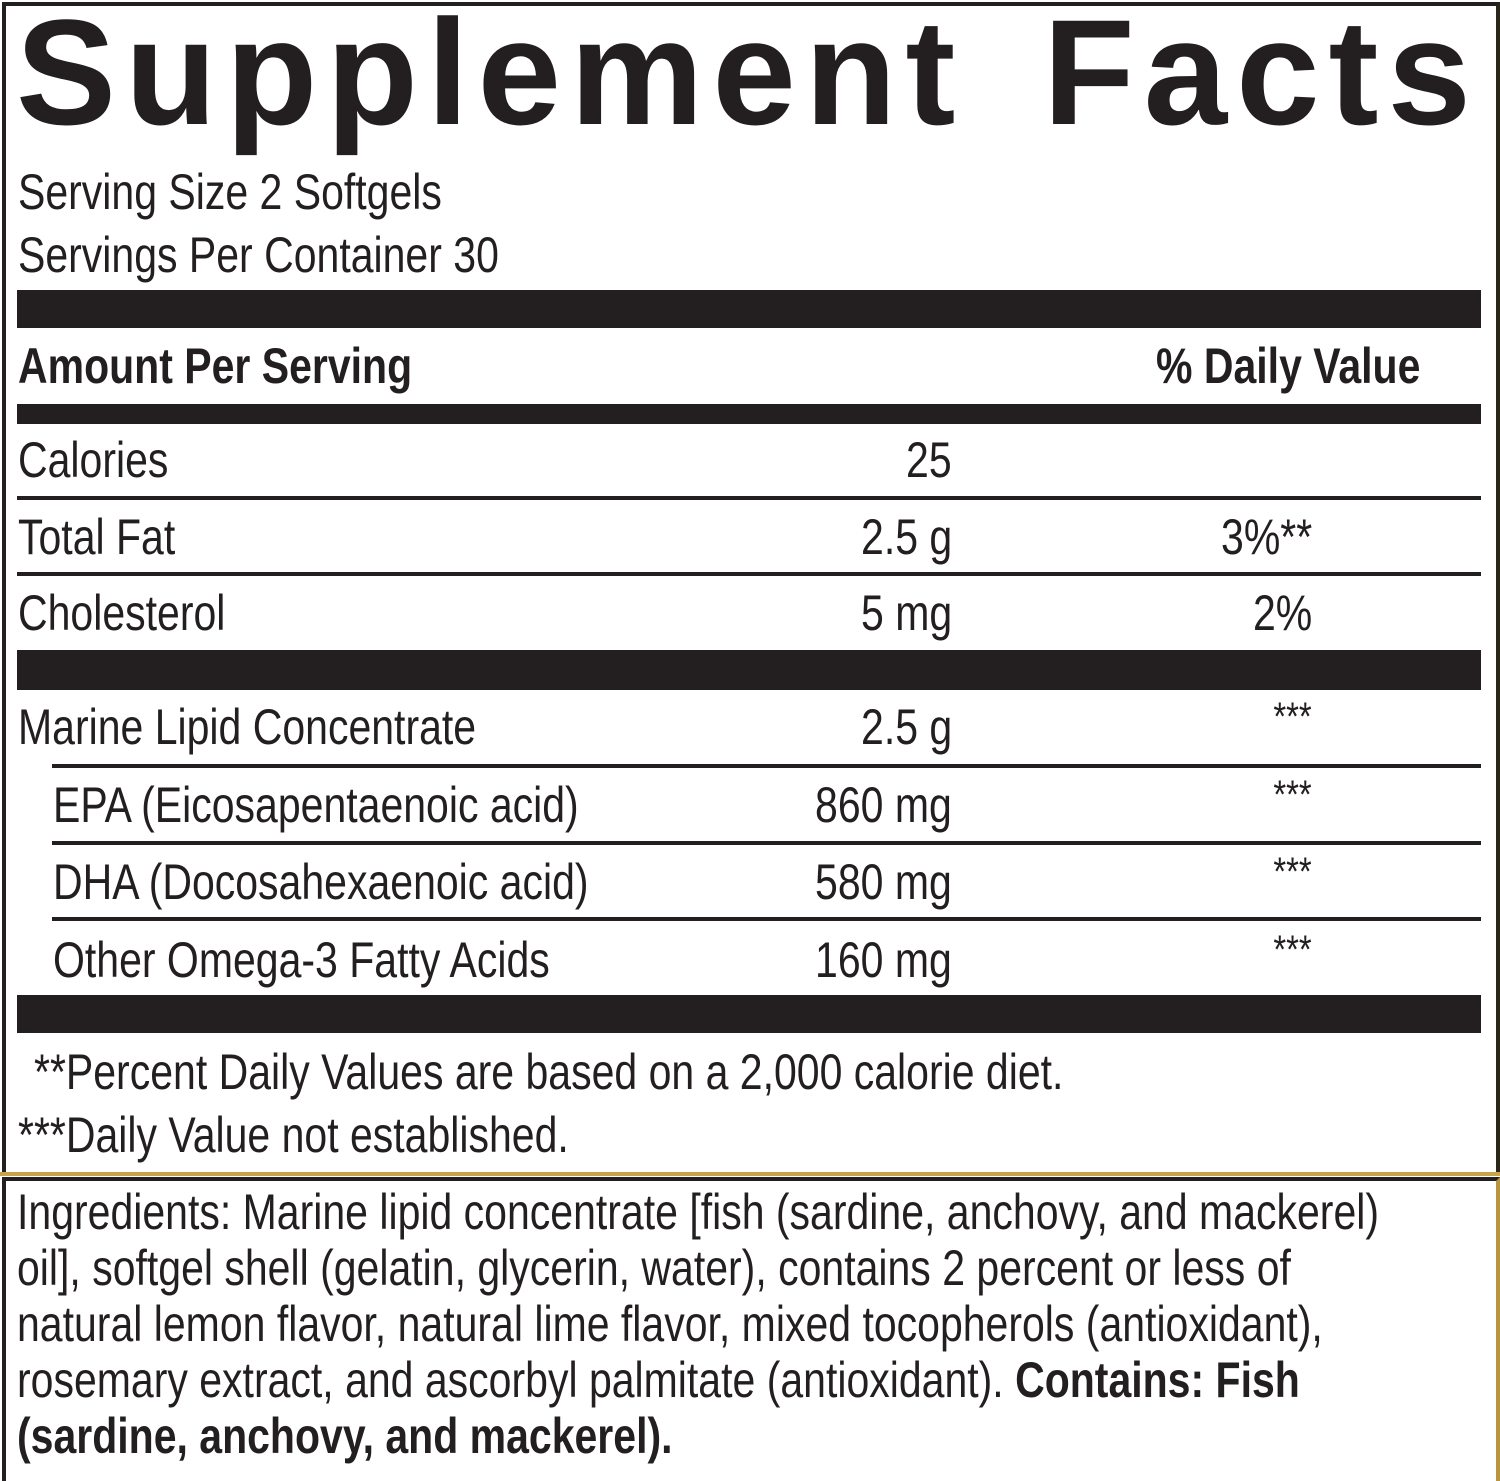 This screenshot has width=1500, height=1481. I want to click on nutrient-amount: 25, so click(929, 460).